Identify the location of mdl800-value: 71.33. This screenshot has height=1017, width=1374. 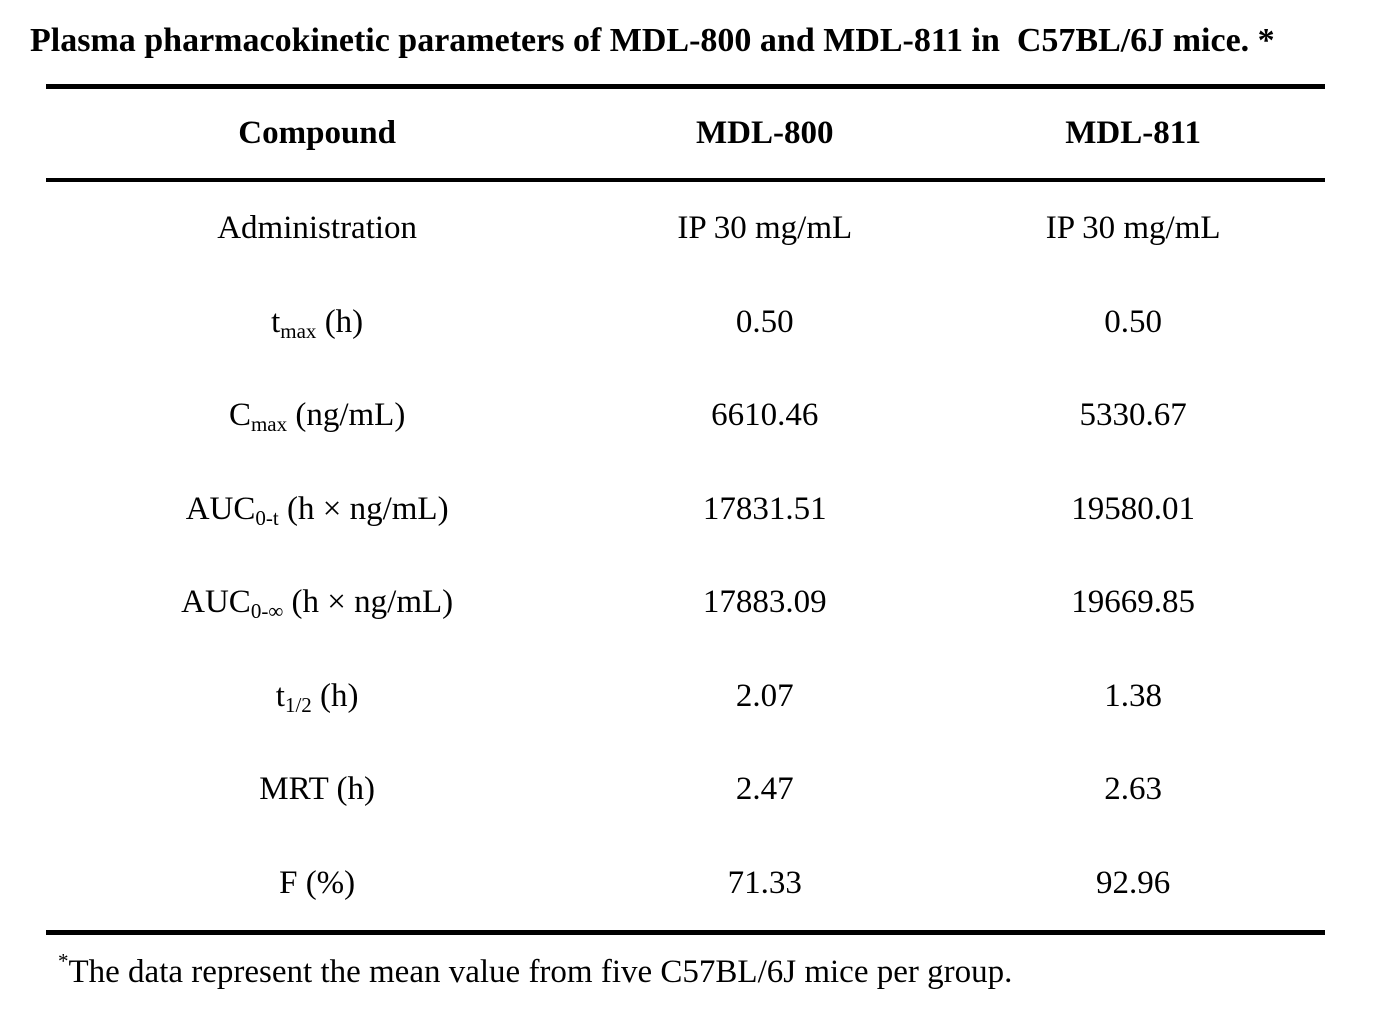
(764, 882).